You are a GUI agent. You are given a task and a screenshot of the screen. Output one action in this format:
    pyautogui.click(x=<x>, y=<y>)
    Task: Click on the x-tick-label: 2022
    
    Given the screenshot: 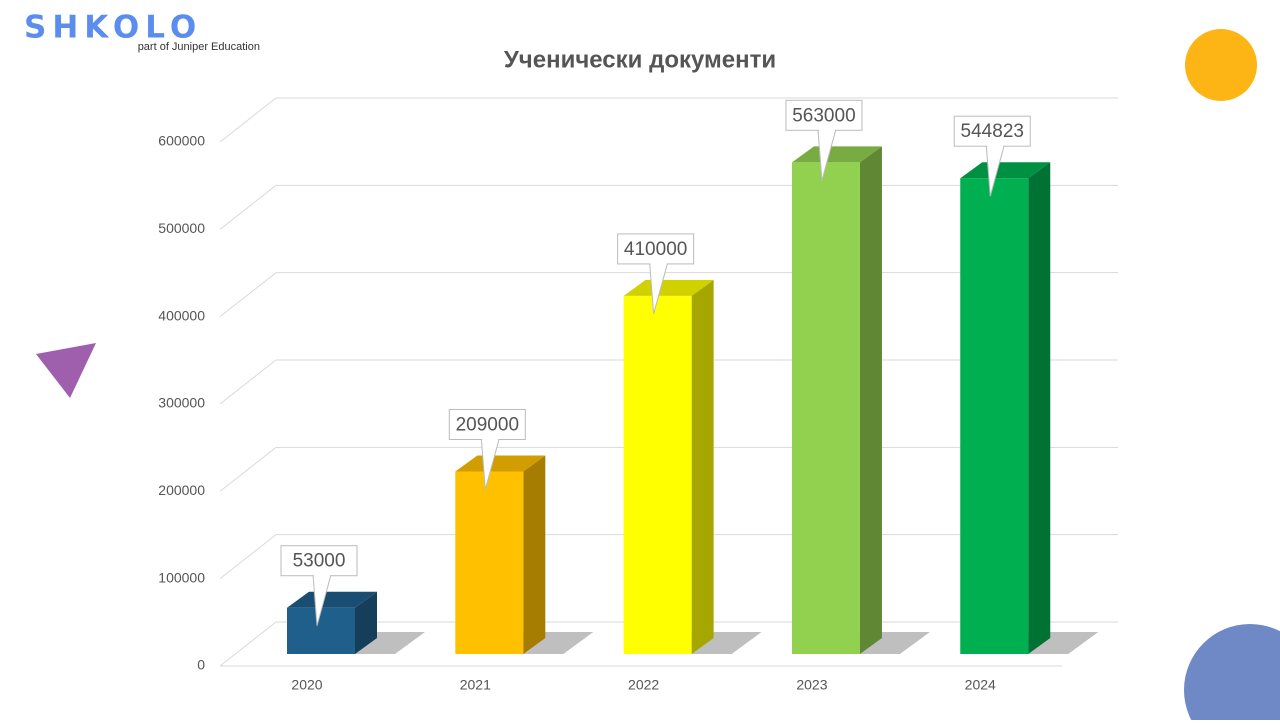 What is the action you would take?
    pyautogui.click(x=643, y=685)
    